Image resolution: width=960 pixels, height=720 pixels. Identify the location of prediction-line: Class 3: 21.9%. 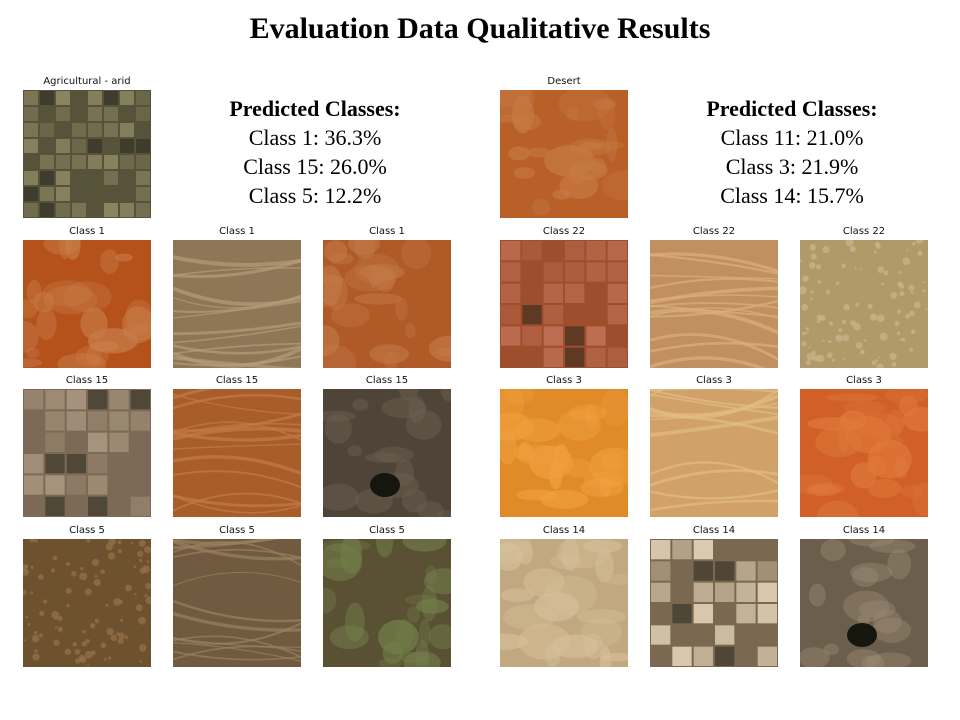
(792, 166).